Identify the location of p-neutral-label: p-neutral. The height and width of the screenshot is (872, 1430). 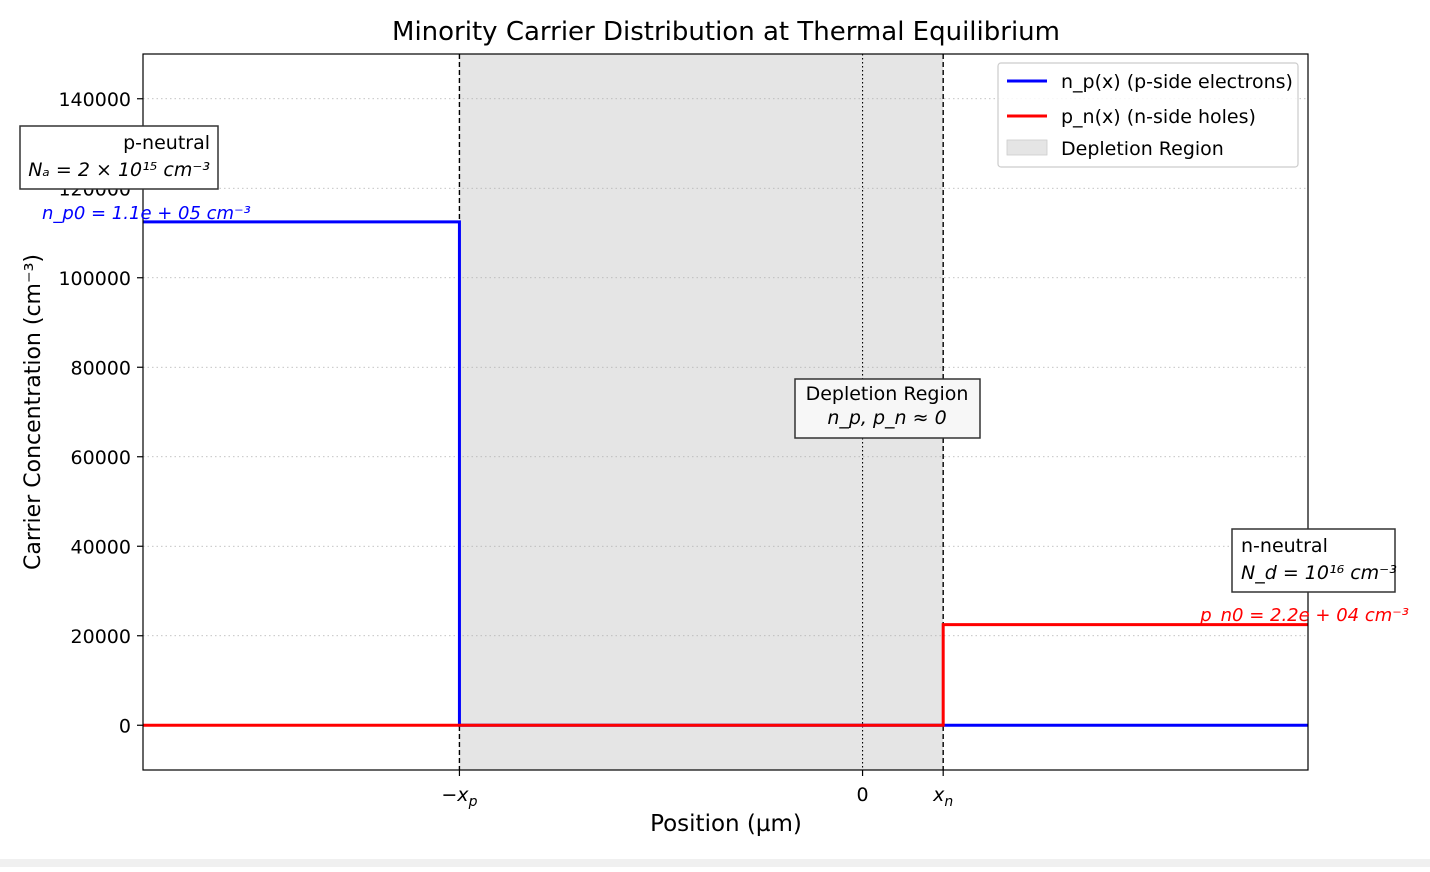
(166, 143).